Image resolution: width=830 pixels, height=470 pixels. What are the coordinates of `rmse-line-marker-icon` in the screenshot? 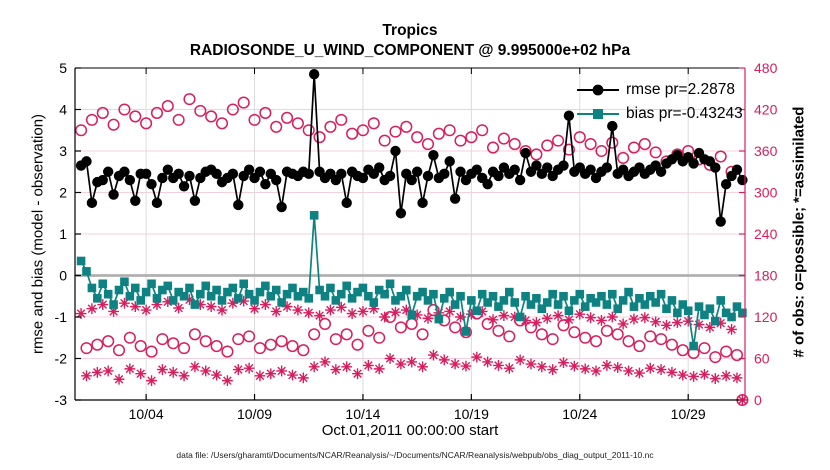 It's located at (598, 90).